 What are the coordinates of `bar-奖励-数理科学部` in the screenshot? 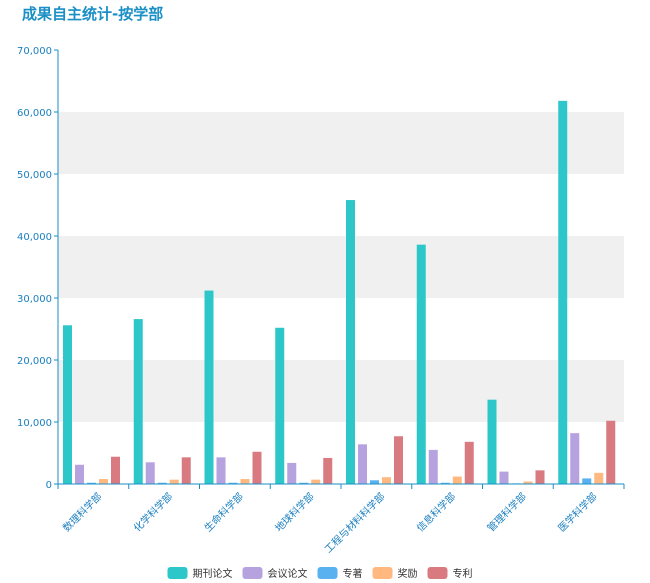 It's located at (103, 481).